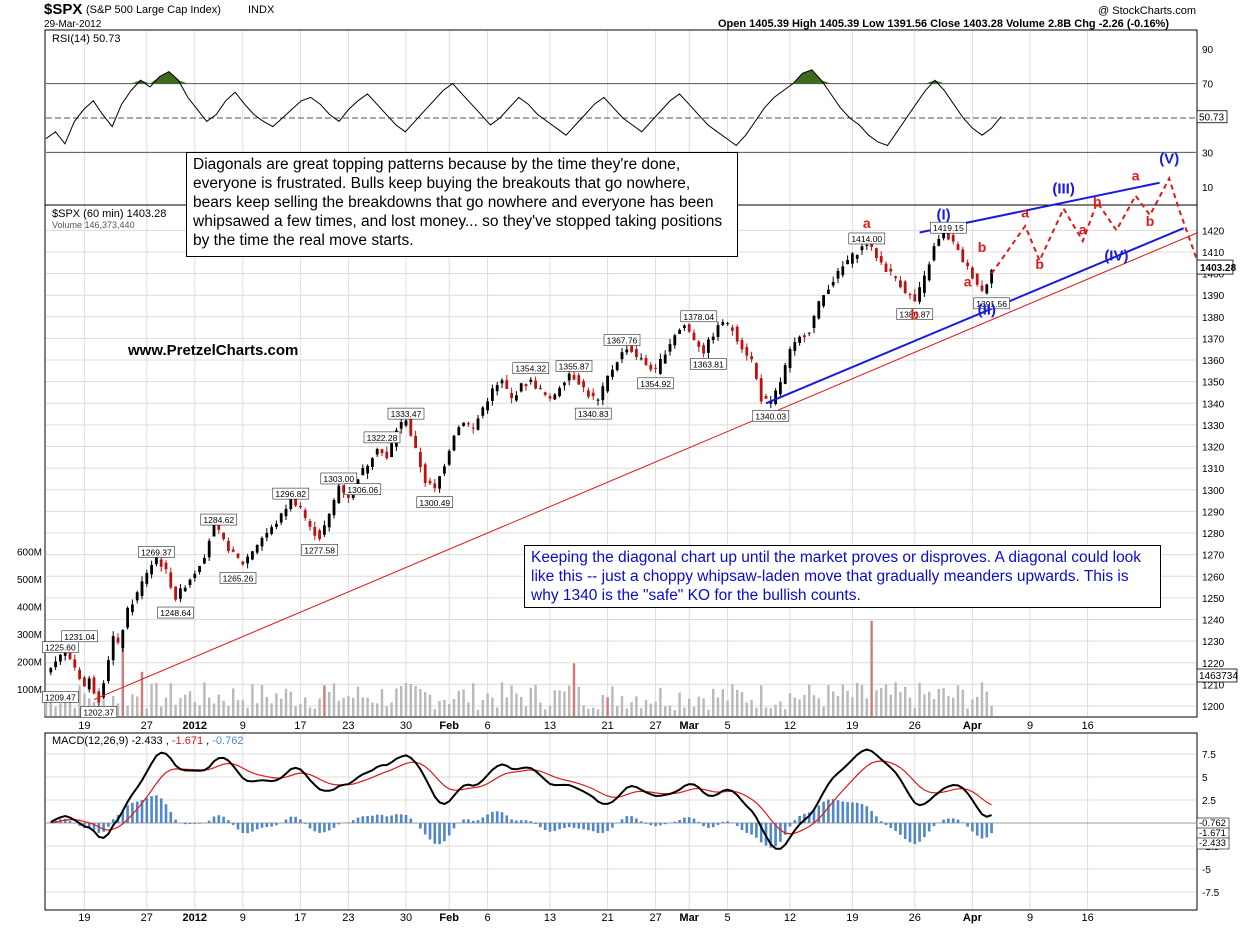 The height and width of the screenshot is (928, 1240). I want to click on macd-y-tick-label: -7.5, so click(1211, 893).